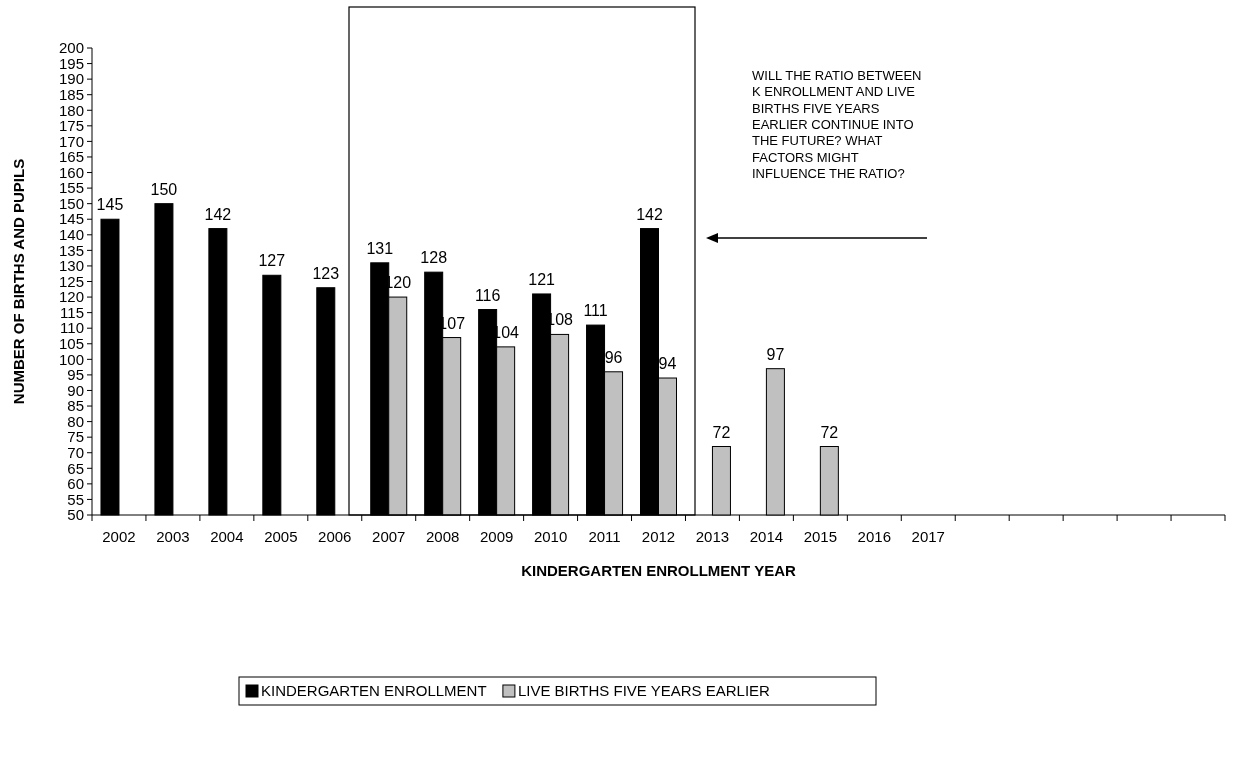 This screenshot has width=1235, height=757. I want to click on y-tick-label: 130, so click(71, 266).